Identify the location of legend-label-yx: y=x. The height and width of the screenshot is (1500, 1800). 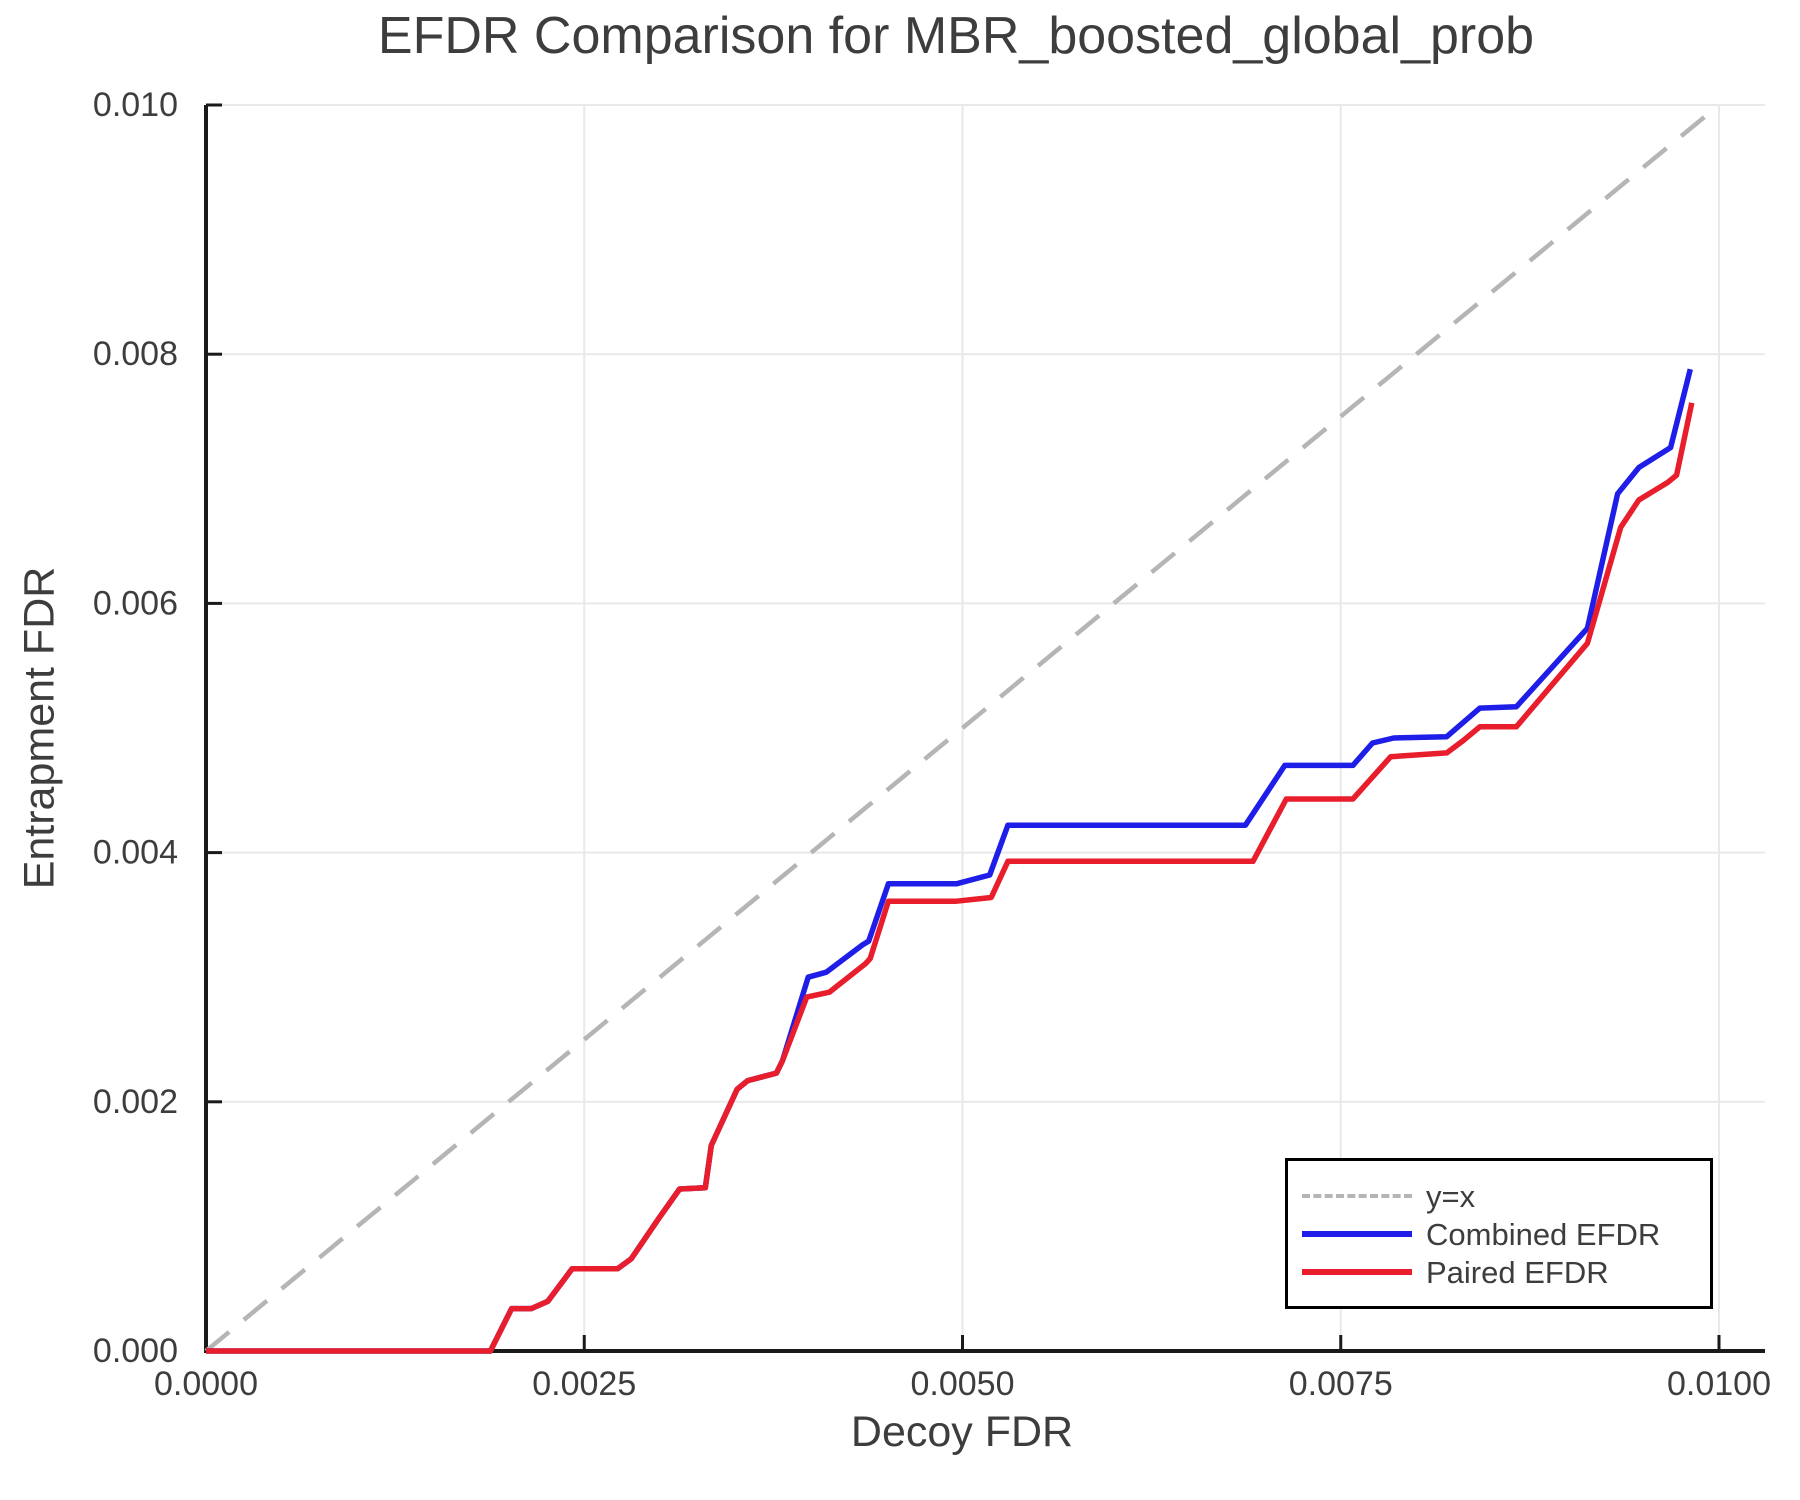
(1451, 1196).